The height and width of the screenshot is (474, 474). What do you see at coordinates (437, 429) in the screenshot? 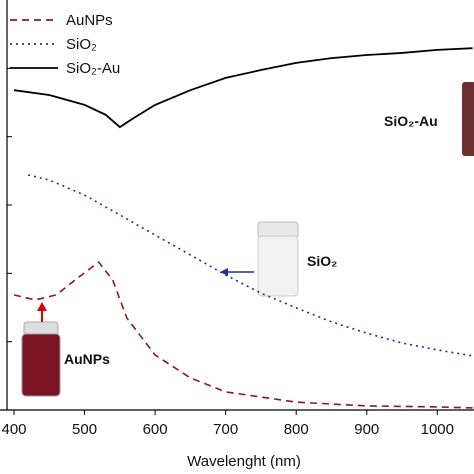
I see `x-tick-label: 1000` at bounding box center [437, 429].